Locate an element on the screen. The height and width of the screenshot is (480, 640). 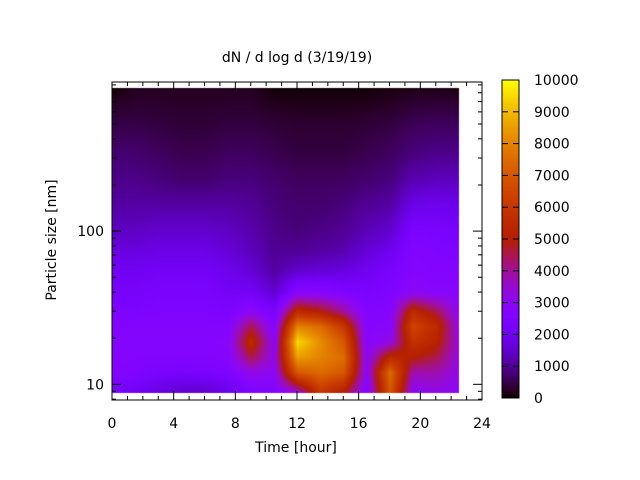
colorbar-tick-label: 3000 is located at coordinates (552, 304).